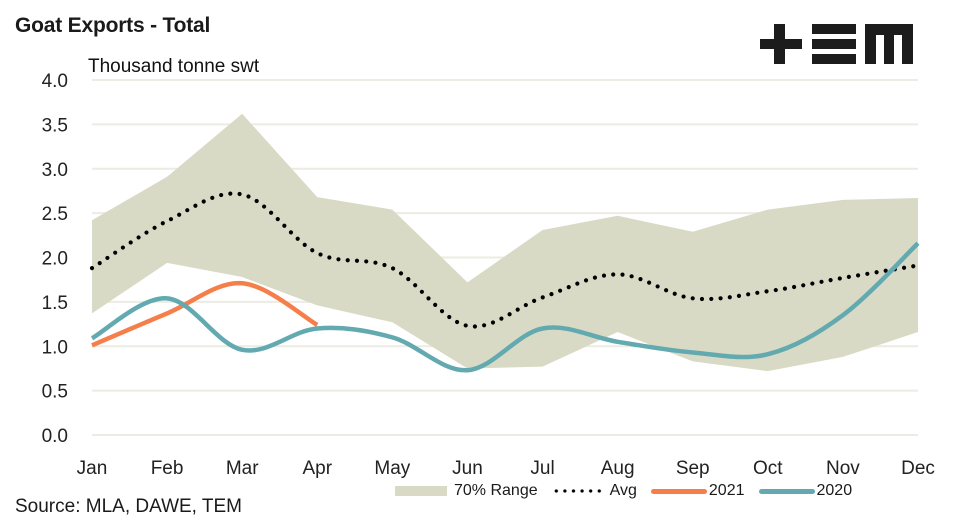 The width and height of the screenshot is (956, 527). What do you see at coordinates (55, 170) in the screenshot?
I see `y-tick-label: 3.0` at bounding box center [55, 170].